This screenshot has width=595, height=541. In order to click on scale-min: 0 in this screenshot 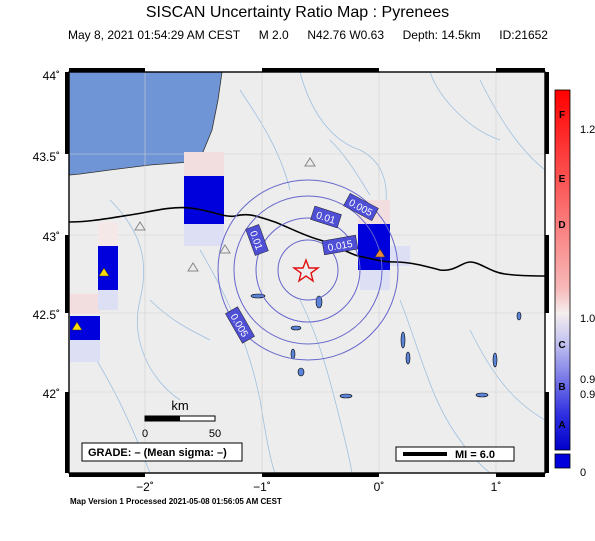, I will do `click(145, 434)`.